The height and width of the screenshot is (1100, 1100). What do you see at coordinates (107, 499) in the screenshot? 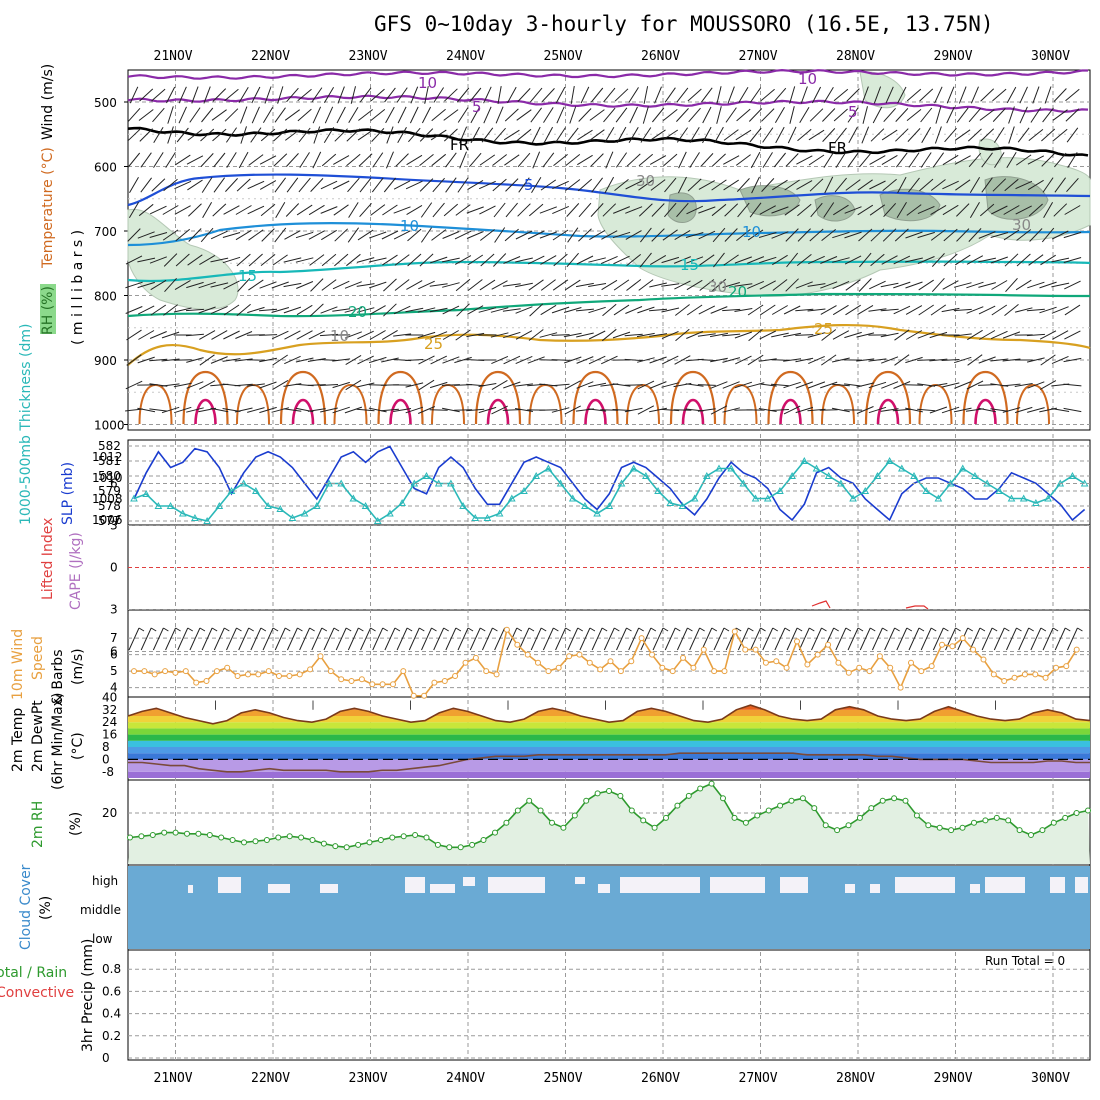
I see `slp-tick: 1008` at bounding box center [107, 499].